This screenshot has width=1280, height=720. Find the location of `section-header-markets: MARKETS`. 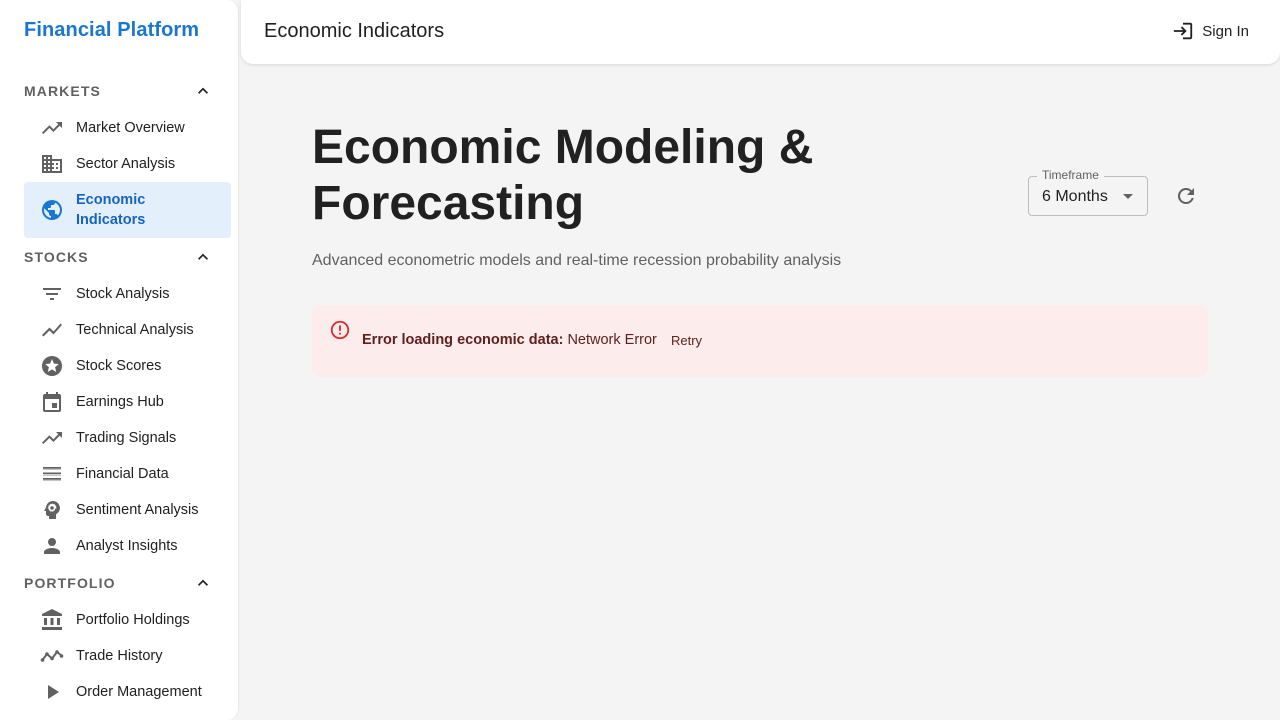

section-header-markets: MARKETS is located at coordinates (127, 91).